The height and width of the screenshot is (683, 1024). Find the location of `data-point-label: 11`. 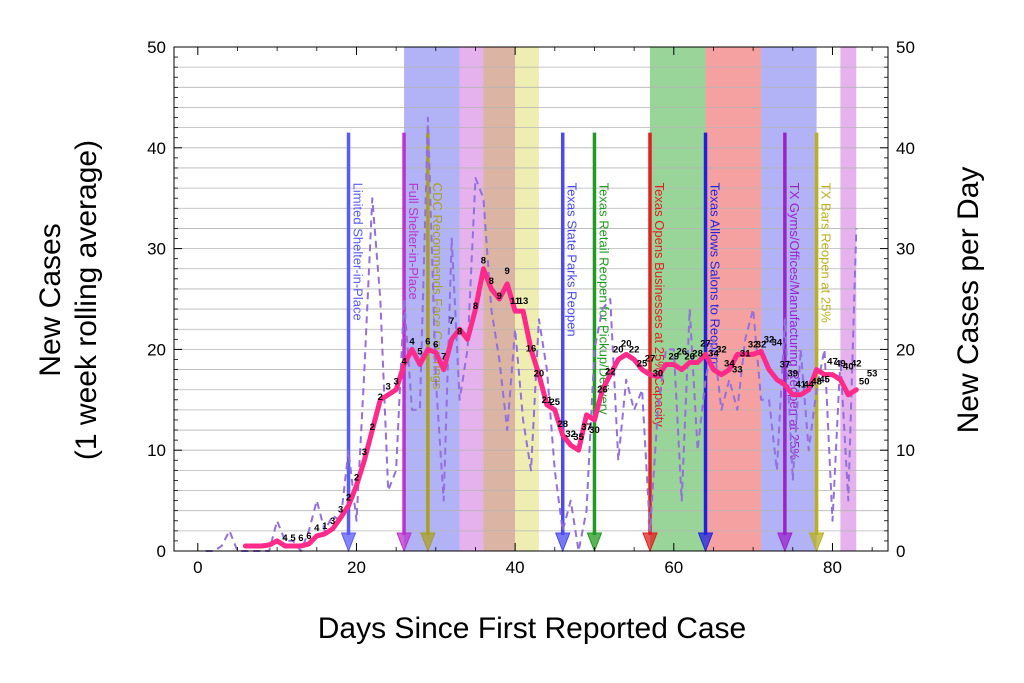

data-point-label: 11 is located at coordinates (515, 301).